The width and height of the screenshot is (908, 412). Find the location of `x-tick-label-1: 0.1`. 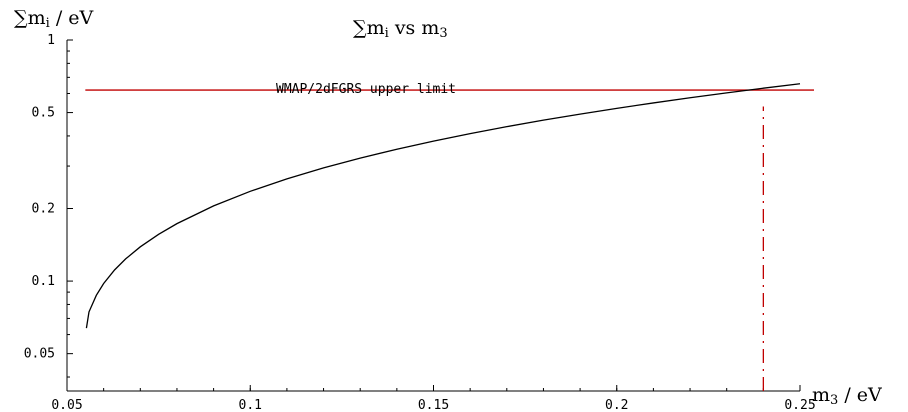

x-tick-label-1: 0.1 is located at coordinates (250, 405).